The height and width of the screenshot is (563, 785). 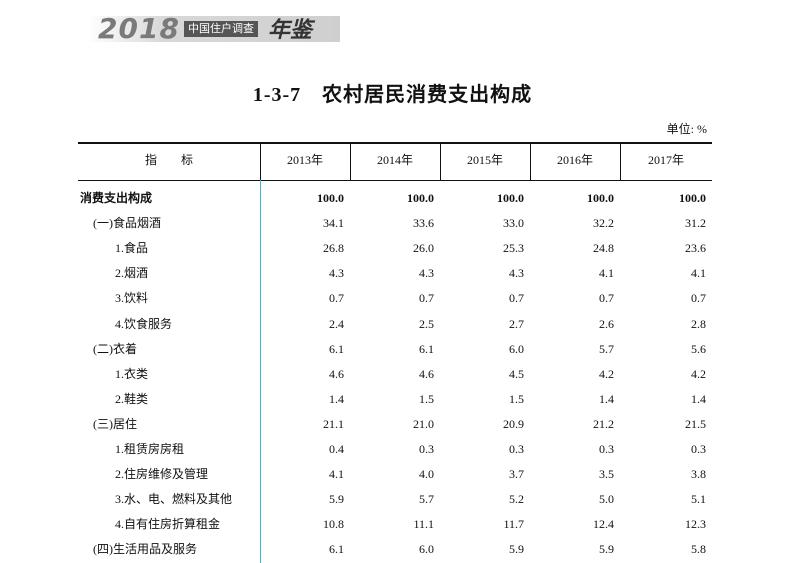 What do you see at coordinates (603, 248) in the screenshot?
I see `value-cell: 24.8` at bounding box center [603, 248].